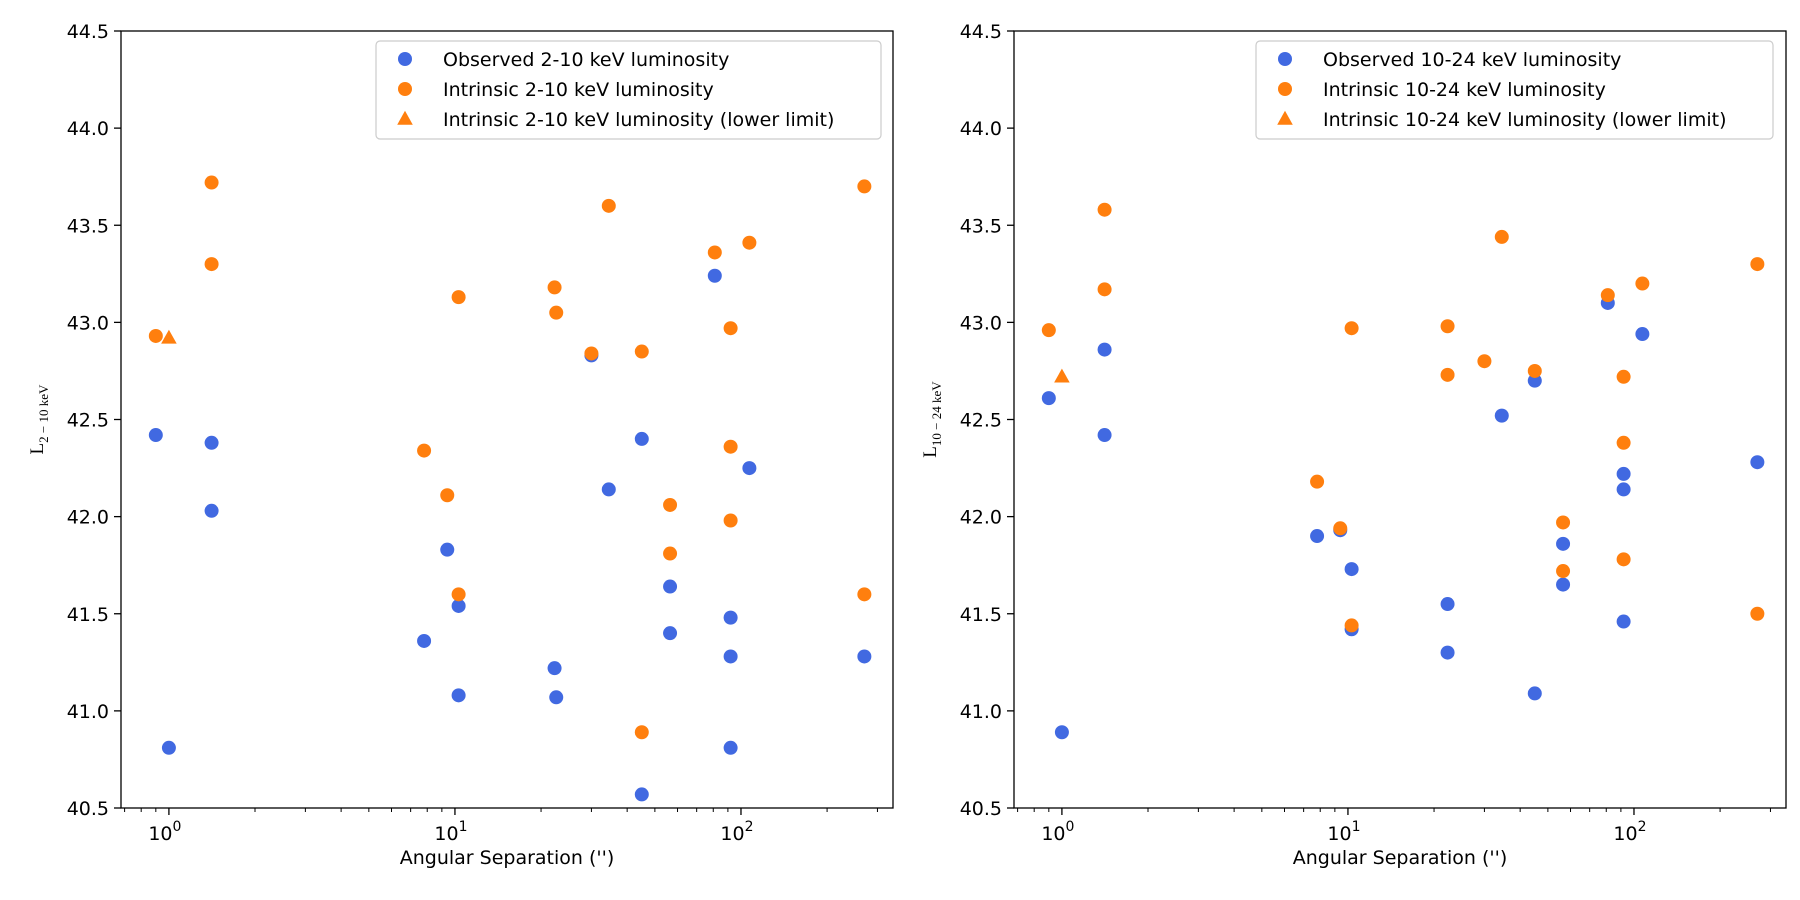 Image resolution: width=1800 pixels, height=900 pixels. Describe the element at coordinates (981, 615) in the screenshot. I see `y-tick-label: 41.5` at that location.